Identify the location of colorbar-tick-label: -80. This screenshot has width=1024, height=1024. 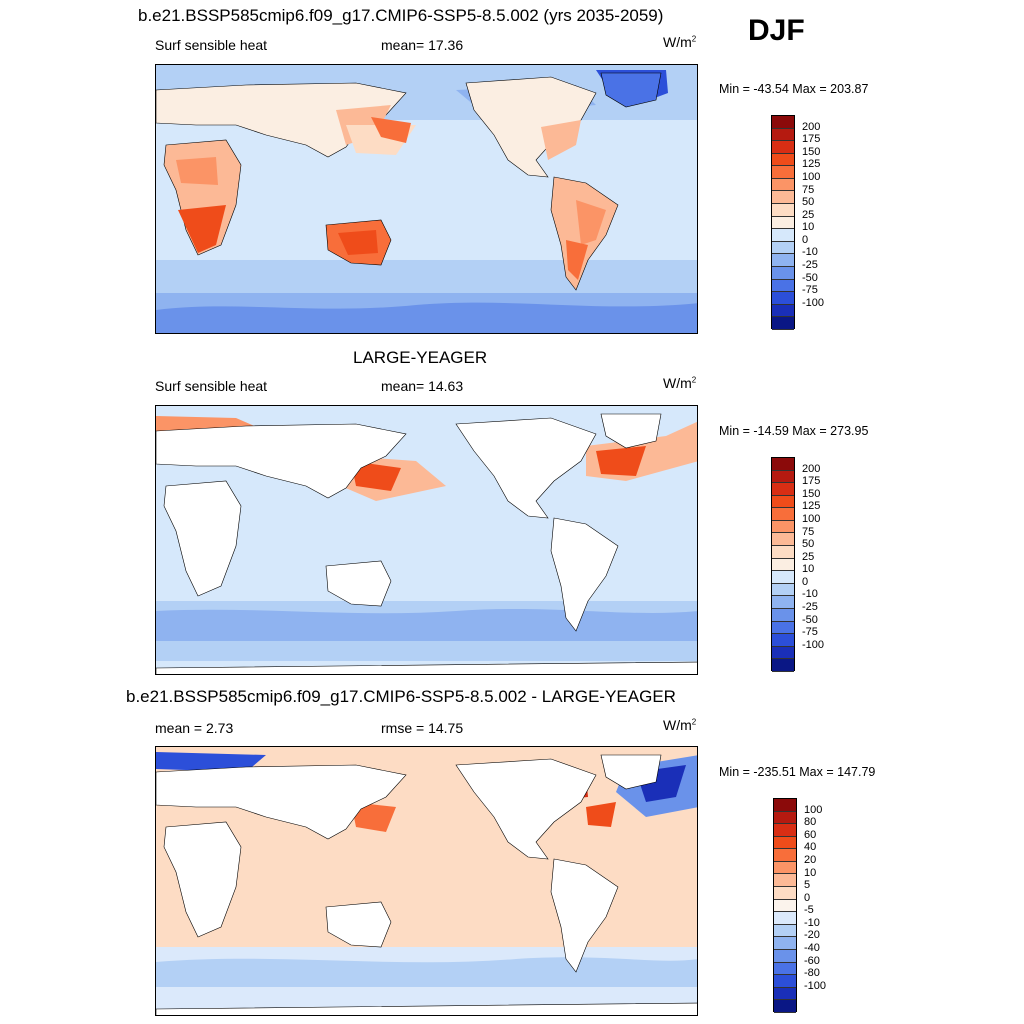
(812, 973).